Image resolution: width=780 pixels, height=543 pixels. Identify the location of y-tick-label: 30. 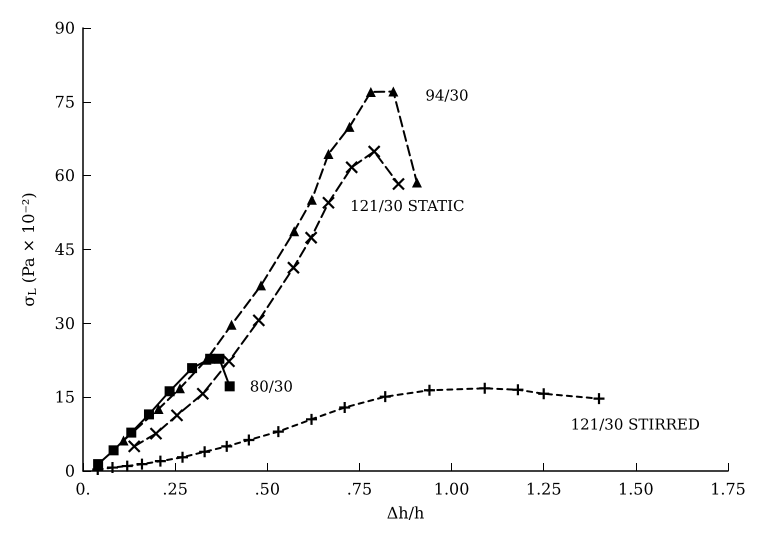
(64, 323).